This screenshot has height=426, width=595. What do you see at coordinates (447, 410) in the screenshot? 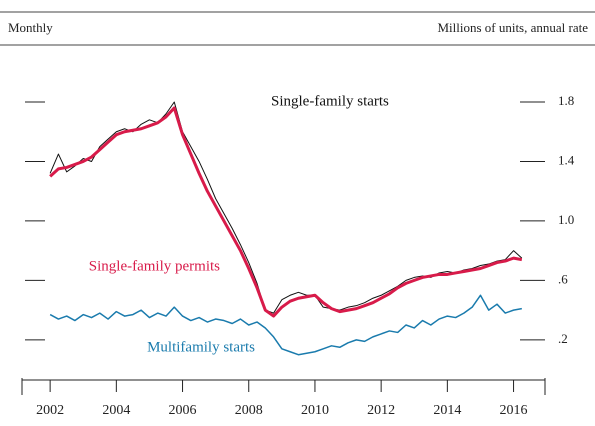
I see `x-tick-label: 2014` at bounding box center [447, 410].